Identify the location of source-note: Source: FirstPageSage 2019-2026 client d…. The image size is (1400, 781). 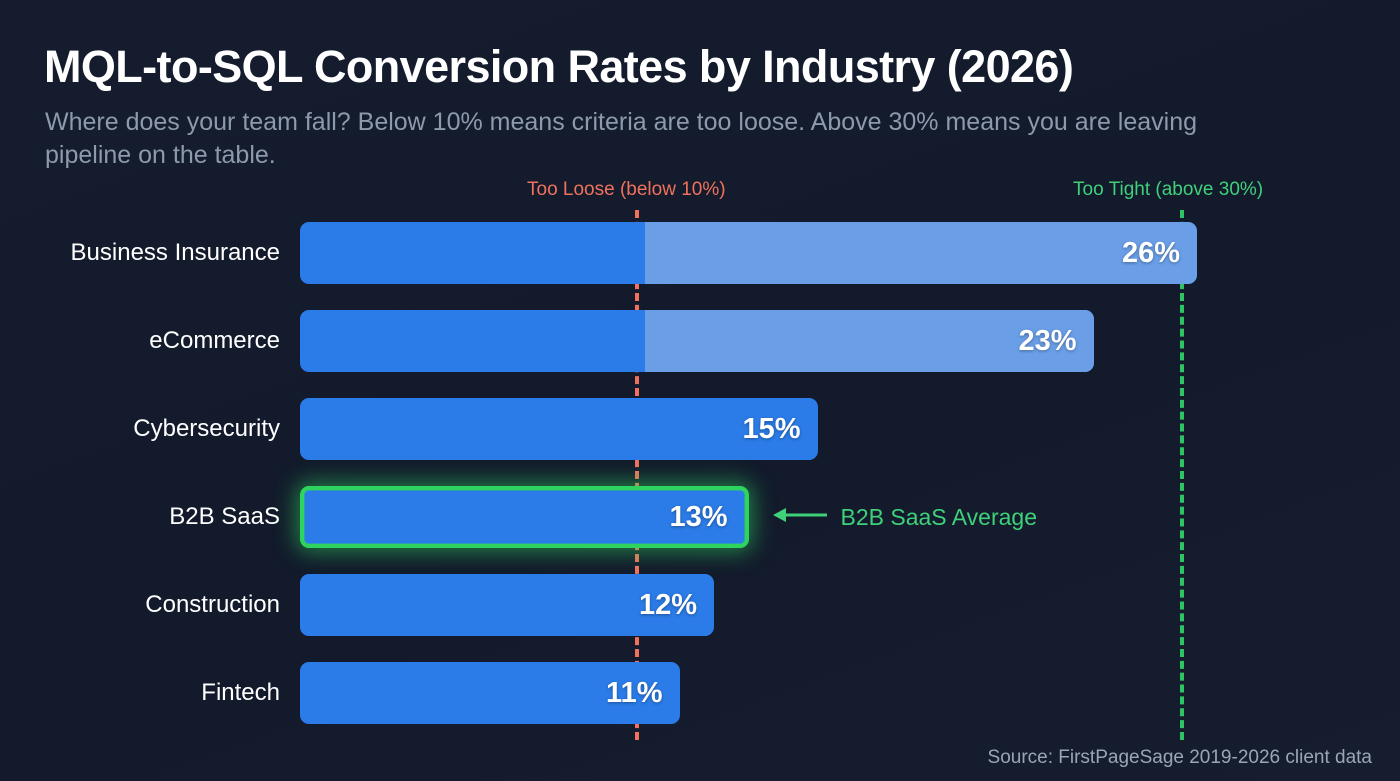
(1179, 757).